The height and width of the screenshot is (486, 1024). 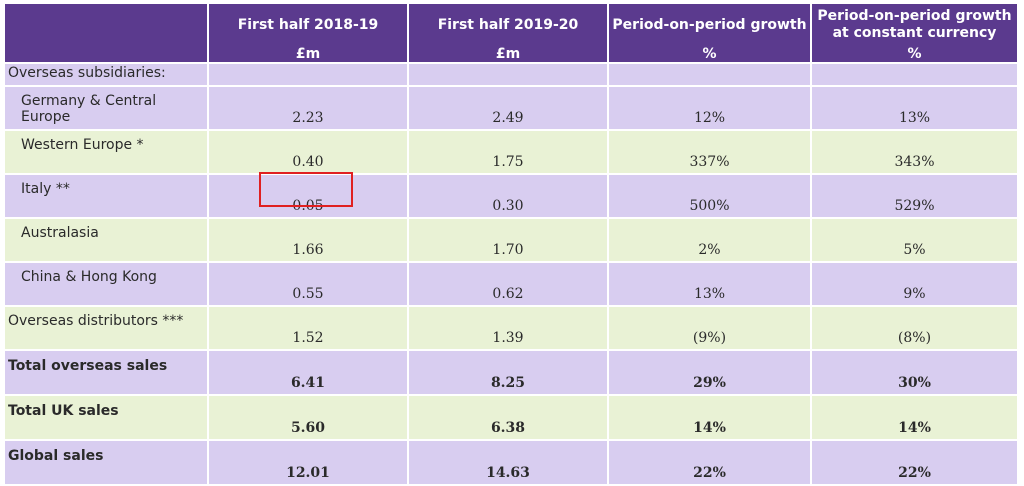 What do you see at coordinates (107, 328) in the screenshot?
I see `row-label: Overseas distributors ***` at bounding box center [107, 328].